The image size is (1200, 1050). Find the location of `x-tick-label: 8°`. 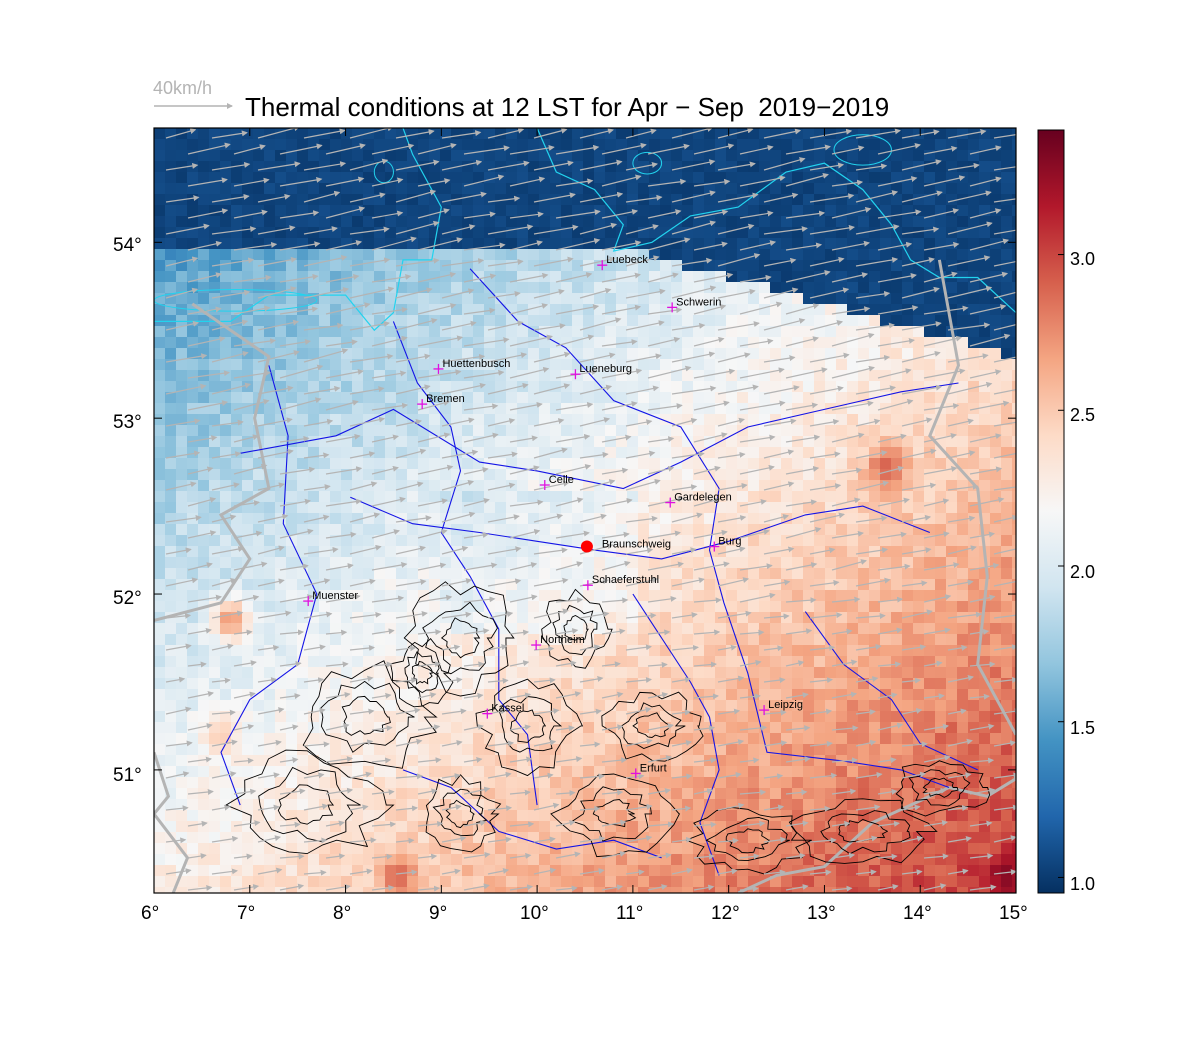

x-tick-label: 8° is located at coordinates (342, 913).